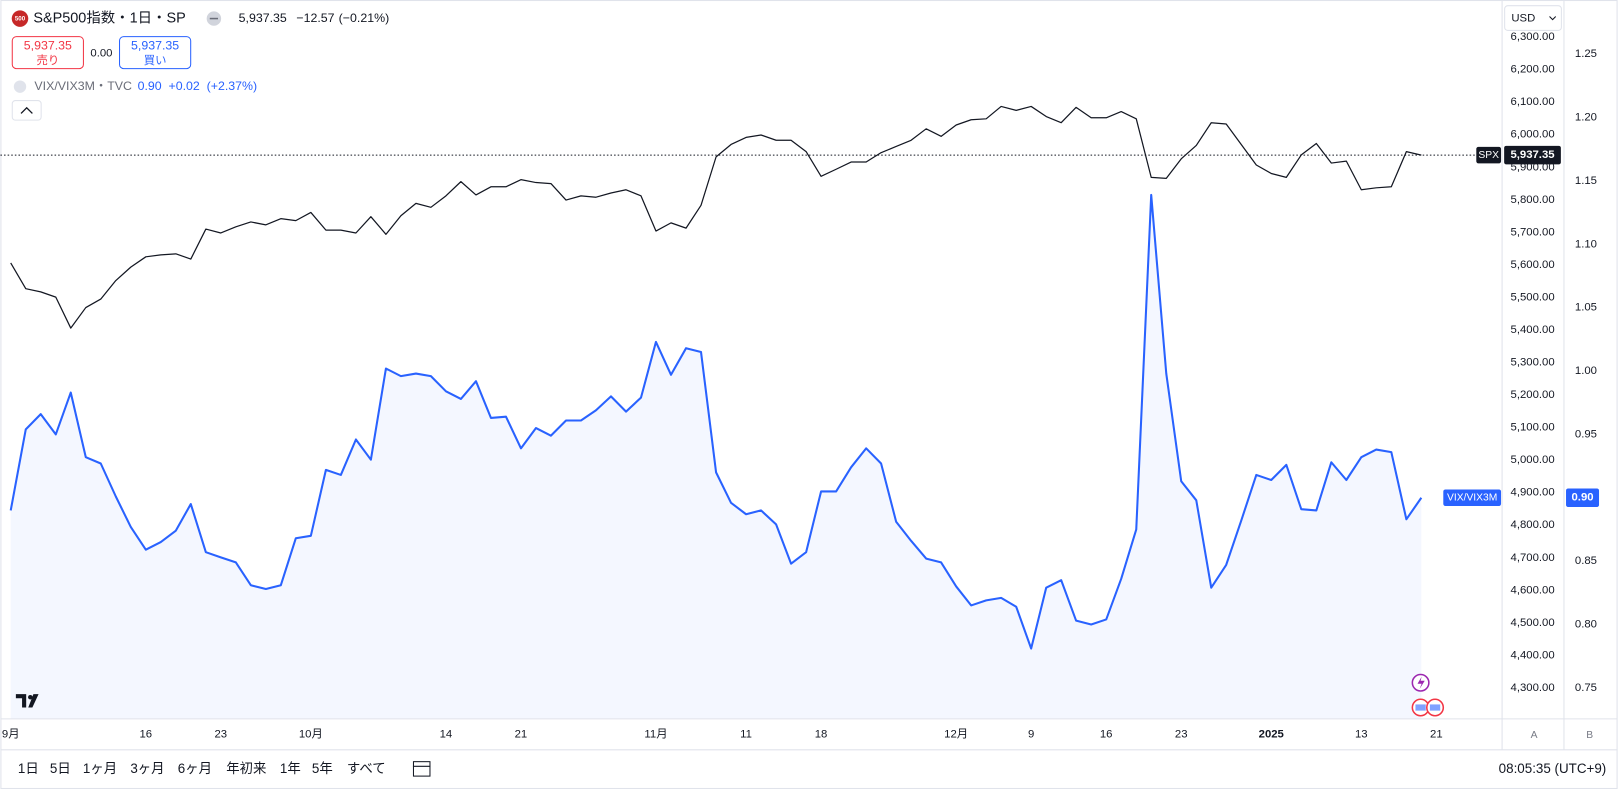 The width and height of the screenshot is (1618, 789). Describe the element at coordinates (155, 46) in the screenshot. I see `buy-price: 5,937.35` at that location.